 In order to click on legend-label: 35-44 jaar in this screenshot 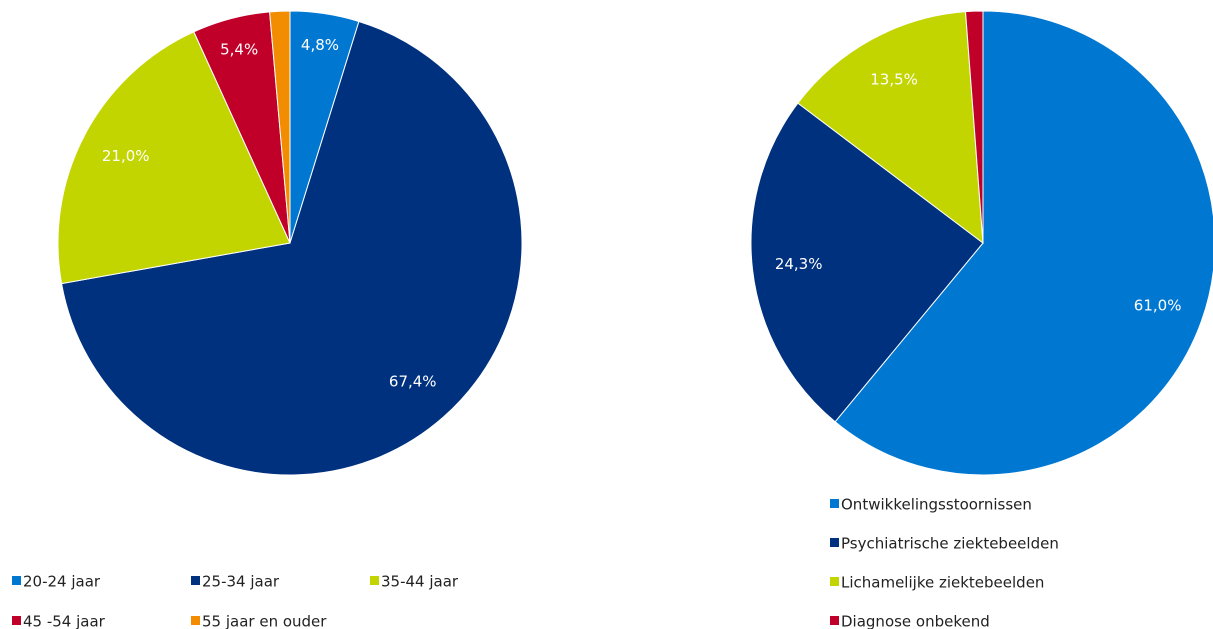, I will do `click(420, 582)`.